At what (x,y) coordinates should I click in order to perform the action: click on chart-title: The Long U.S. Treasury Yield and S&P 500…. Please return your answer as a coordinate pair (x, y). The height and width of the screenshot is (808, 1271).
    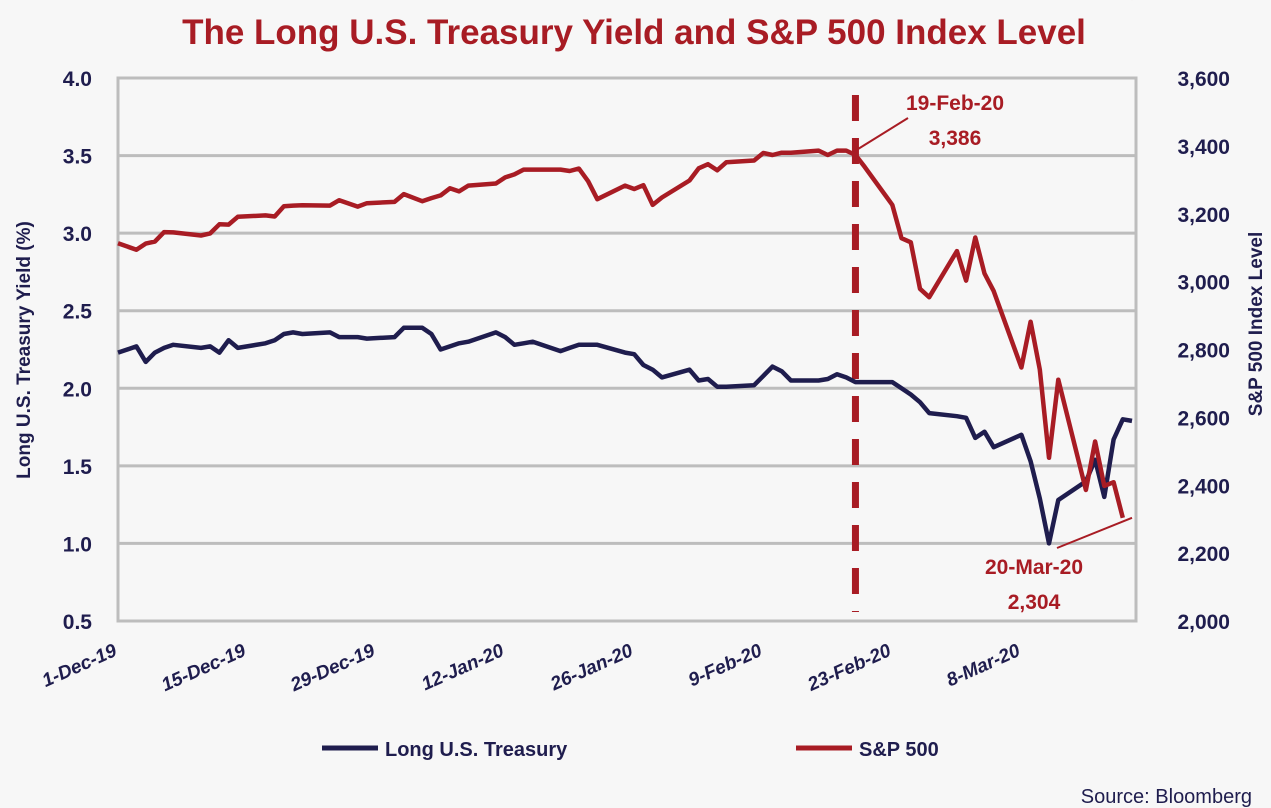
    Looking at the image, I should click on (634, 32).